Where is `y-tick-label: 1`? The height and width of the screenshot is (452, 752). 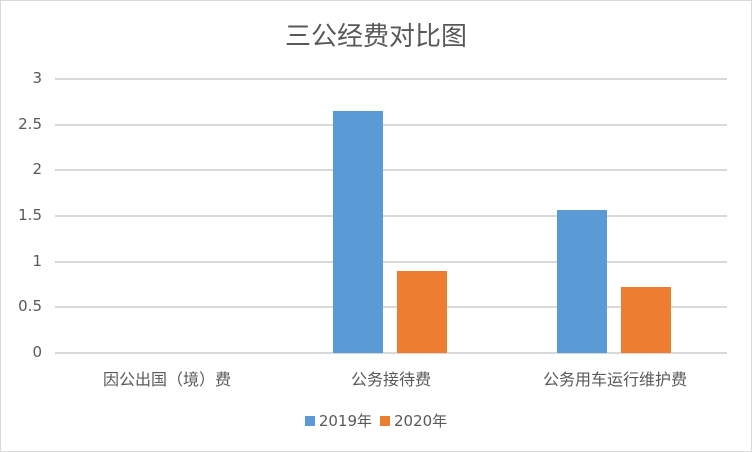 y-tick-label: 1 is located at coordinates (37, 260).